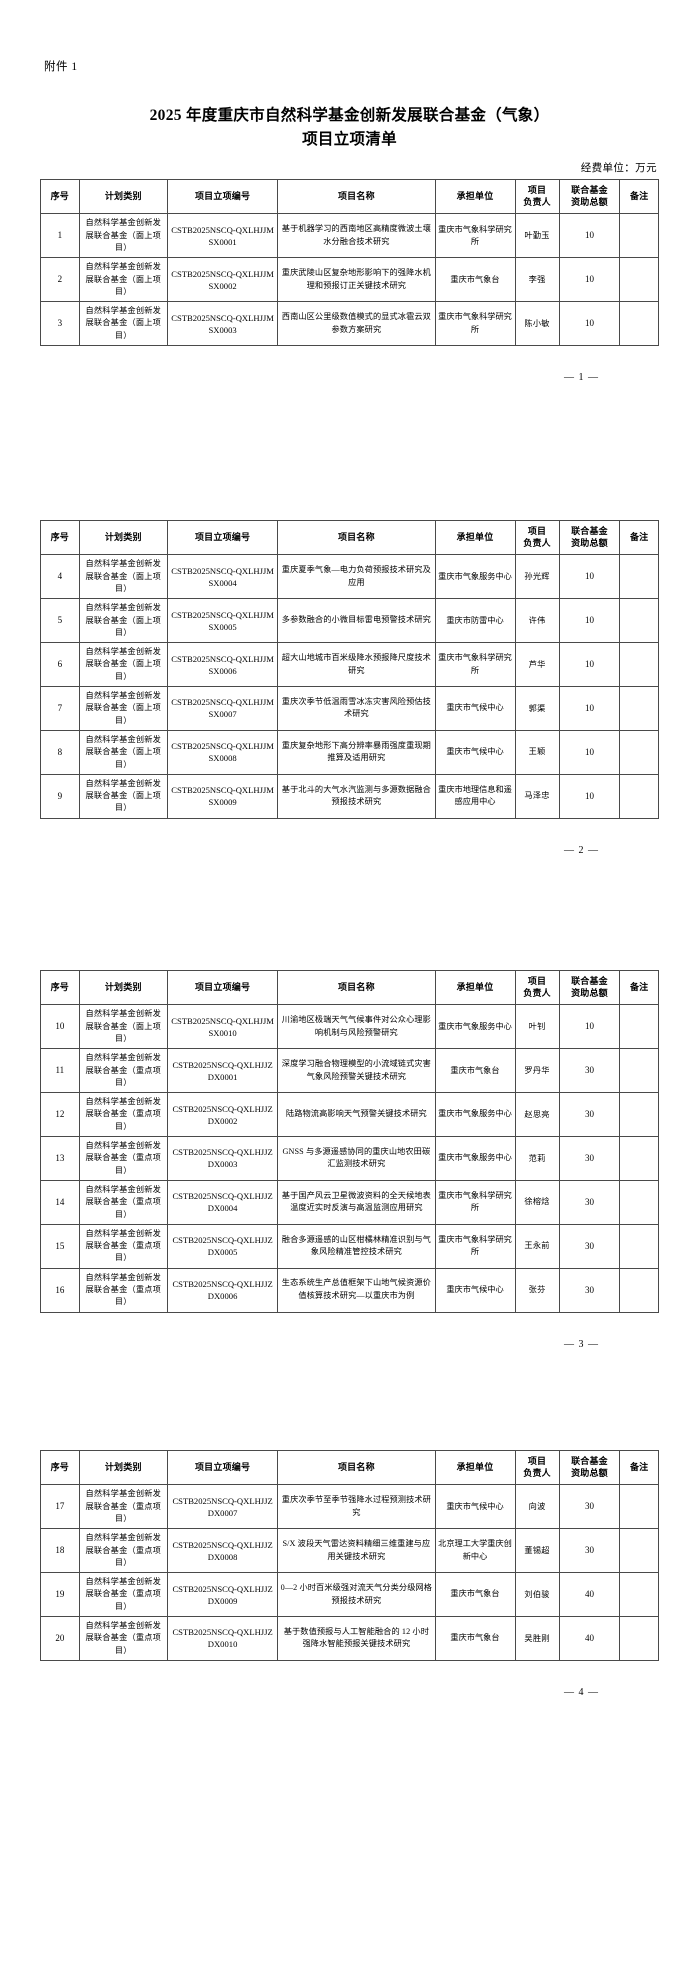 The height and width of the screenshot is (1974, 699). I want to click on cell-leader: 许伟, so click(537, 621).